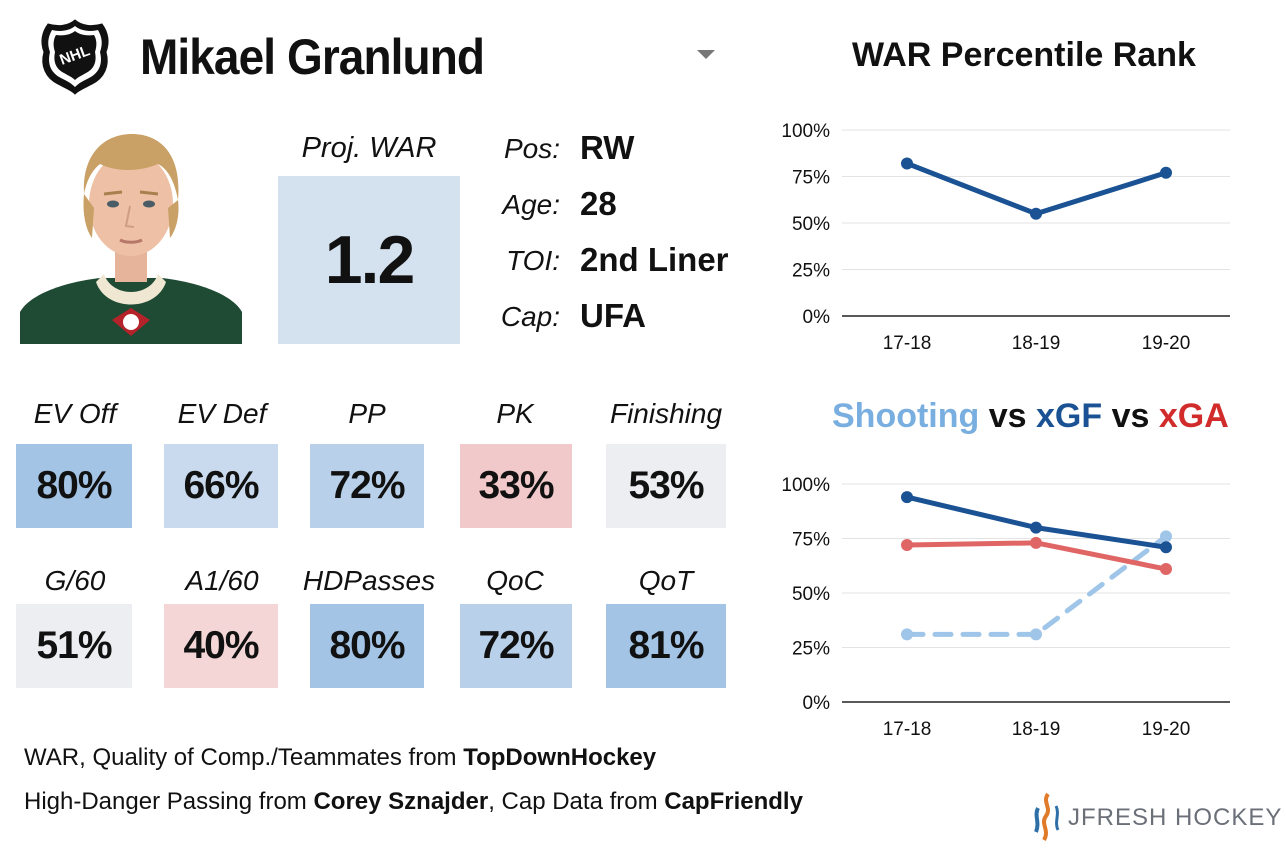 This screenshot has height=864, width=1286. What do you see at coordinates (222, 580) in the screenshot?
I see `metric-label-a160: A1/60` at bounding box center [222, 580].